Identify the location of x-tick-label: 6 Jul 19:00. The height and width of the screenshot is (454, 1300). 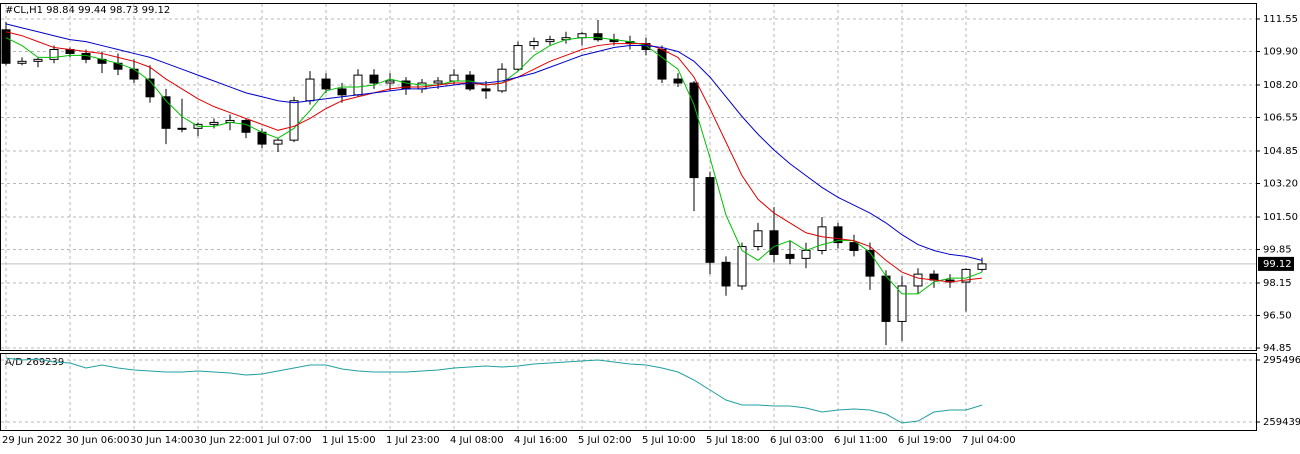
(925, 440).